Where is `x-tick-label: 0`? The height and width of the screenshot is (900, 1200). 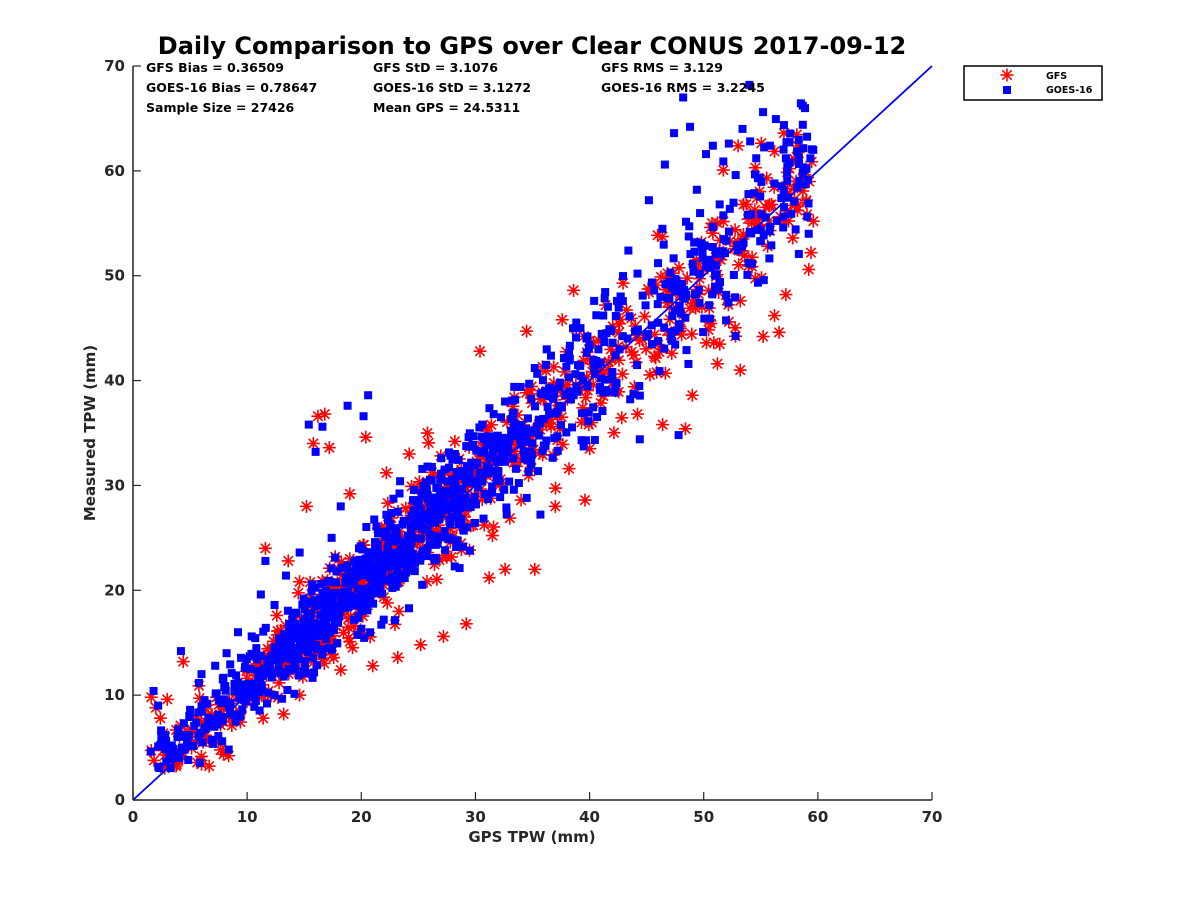 x-tick-label: 0 is located at coordinates (133, 817).